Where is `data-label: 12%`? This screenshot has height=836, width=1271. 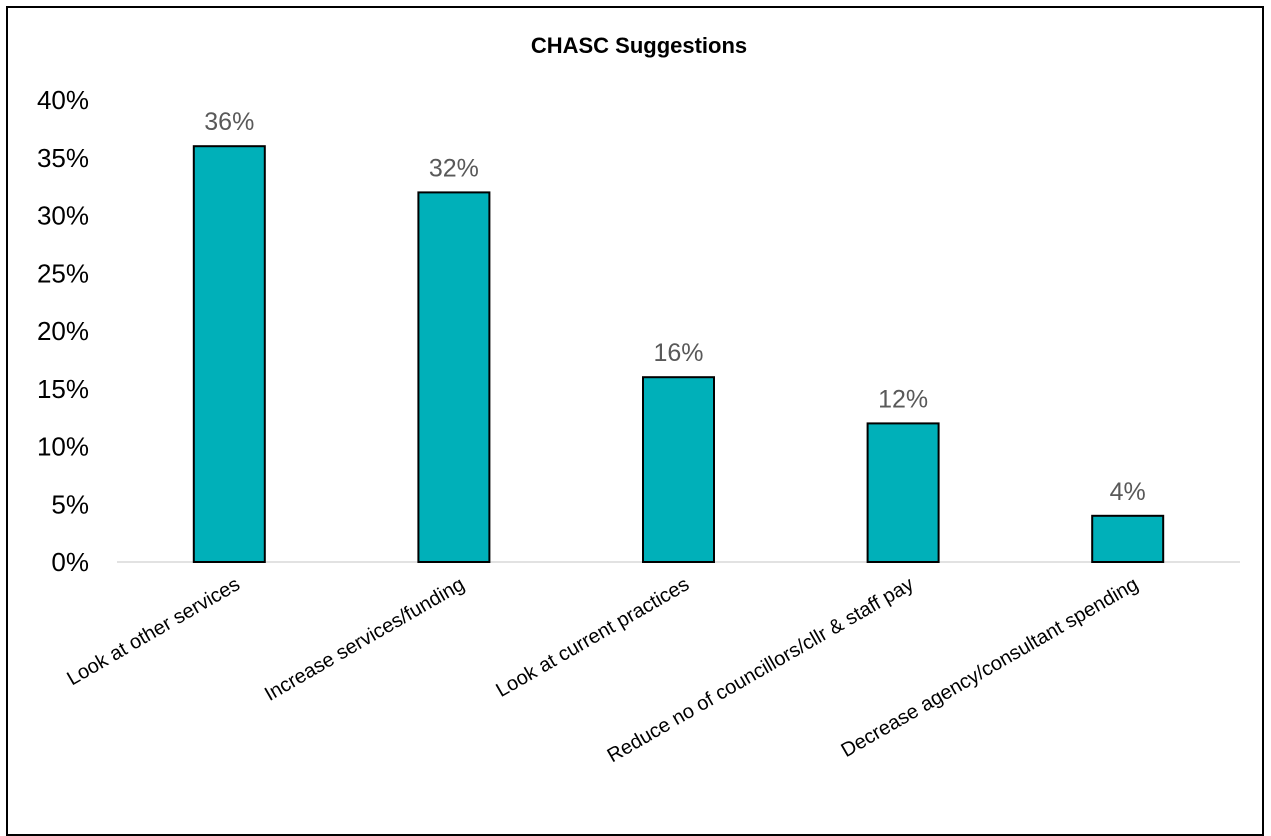 data-label: 12% is located at coordinates (903, 399).